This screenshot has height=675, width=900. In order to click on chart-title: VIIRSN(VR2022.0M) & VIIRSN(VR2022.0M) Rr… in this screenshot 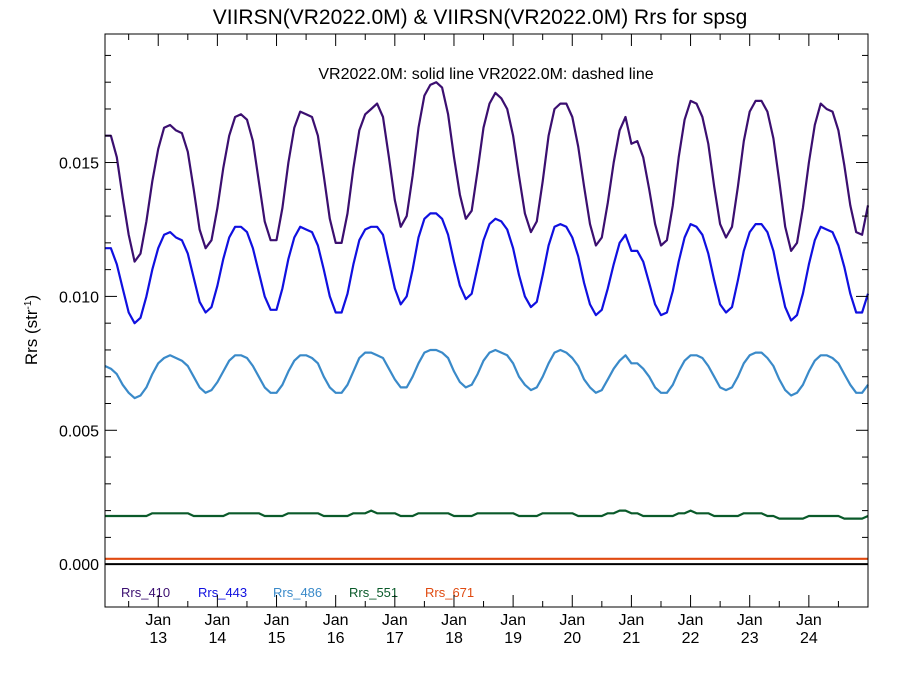, I will do `click(480, 17)`.